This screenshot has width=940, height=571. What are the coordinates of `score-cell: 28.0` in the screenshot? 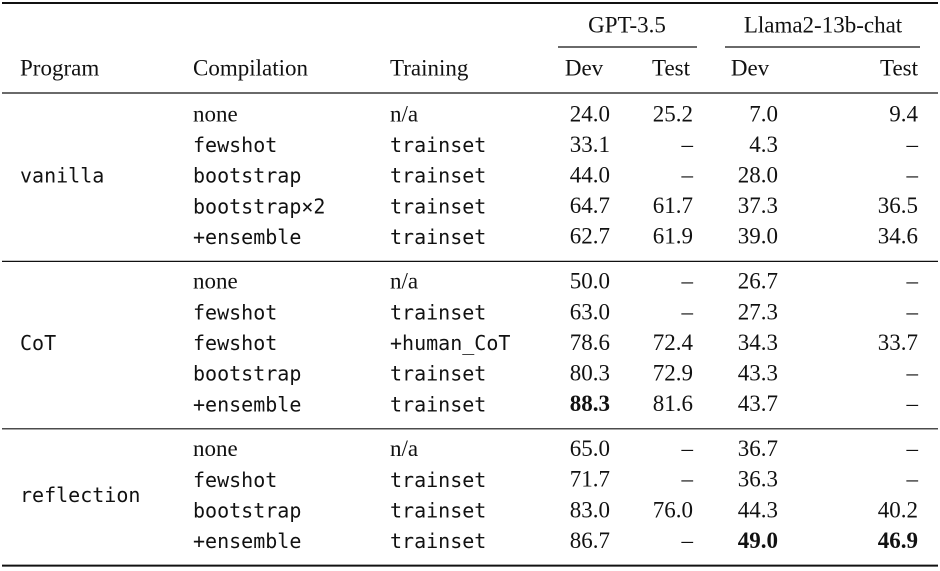 It's located at (758, 174).